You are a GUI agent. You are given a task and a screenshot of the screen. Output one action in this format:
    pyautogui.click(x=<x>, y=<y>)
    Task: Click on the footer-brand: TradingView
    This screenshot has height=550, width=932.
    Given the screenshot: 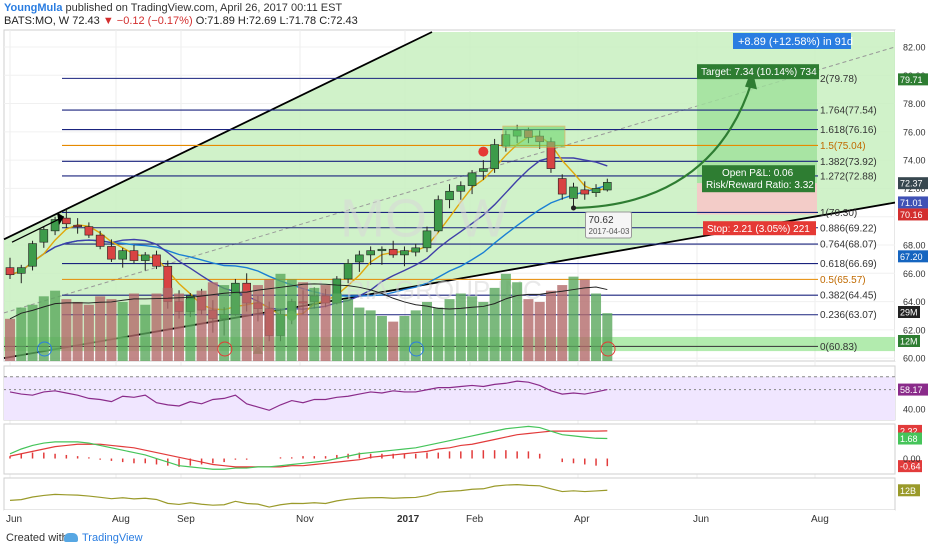 What is the action you would take?
    pyautogui.click(x=112, y=538)
    